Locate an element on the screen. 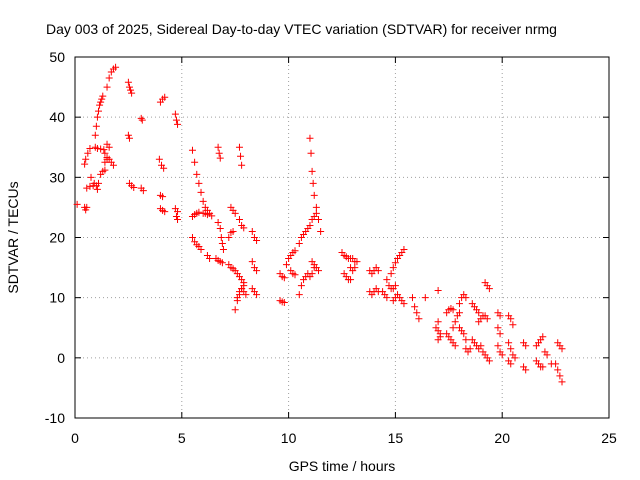  x-tick-label: 10 is located at coordinates (289, 438).